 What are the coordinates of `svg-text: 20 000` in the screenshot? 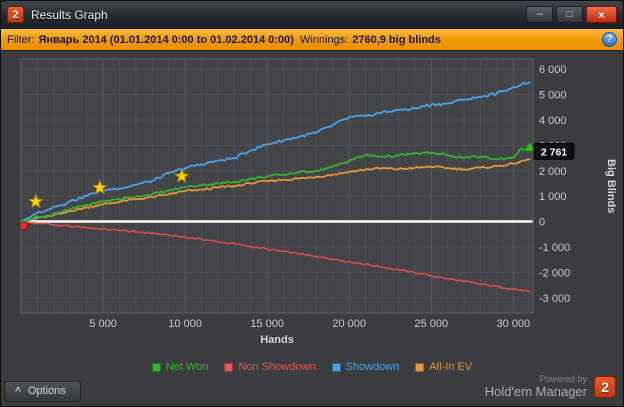 It's located at (349, 324).